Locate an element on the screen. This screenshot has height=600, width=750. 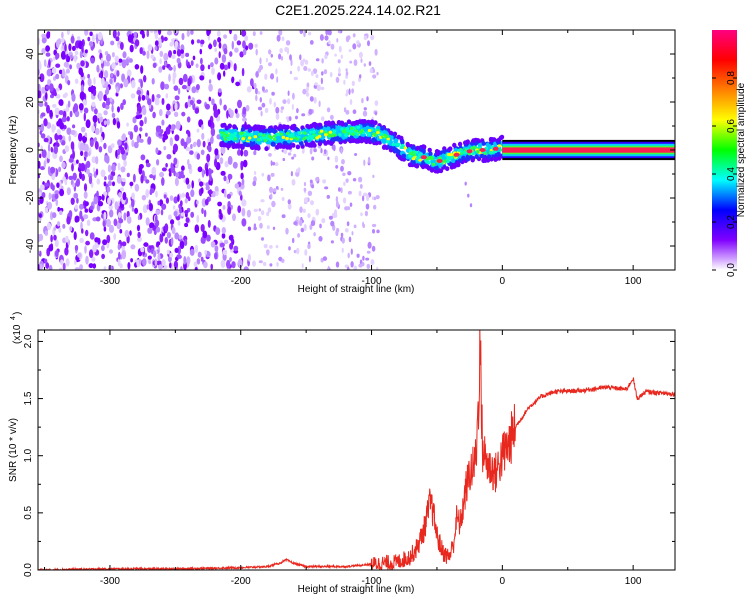
x-tick-label: -100 is located at coordinates (372, 581).